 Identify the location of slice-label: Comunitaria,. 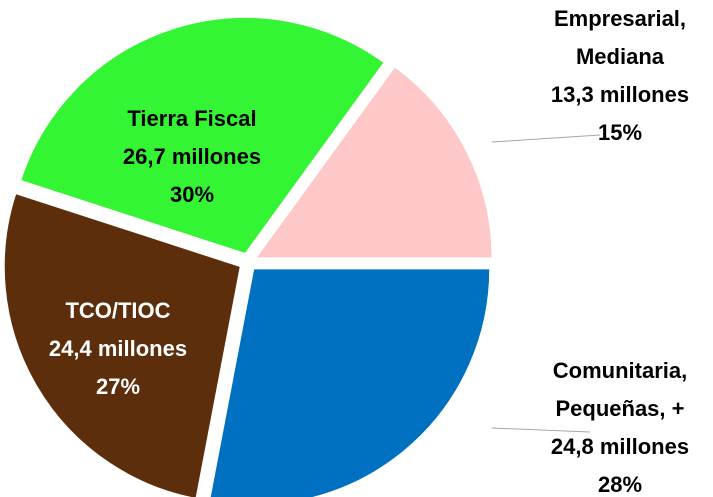
(620, 370).